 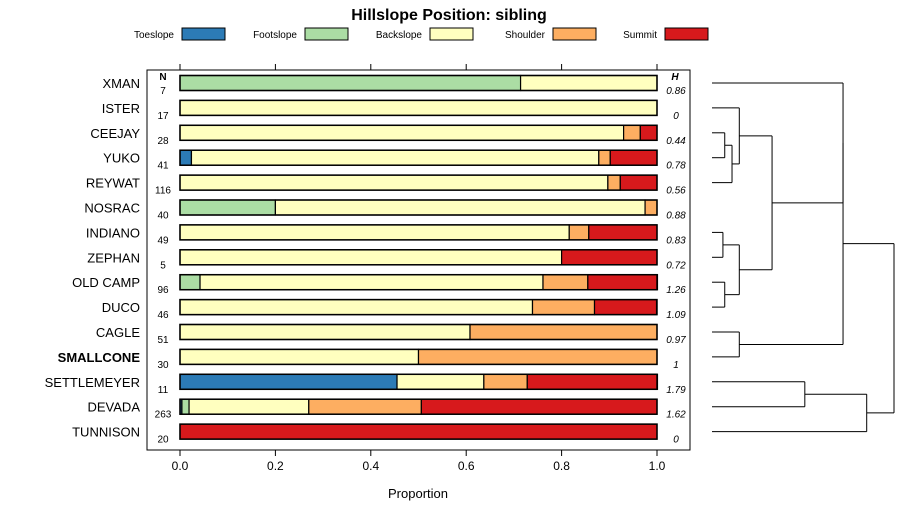 What do you see at coordinates (163, 340) in the screenshot?
I see `n-value: 51` at bounding box center [163, 340].